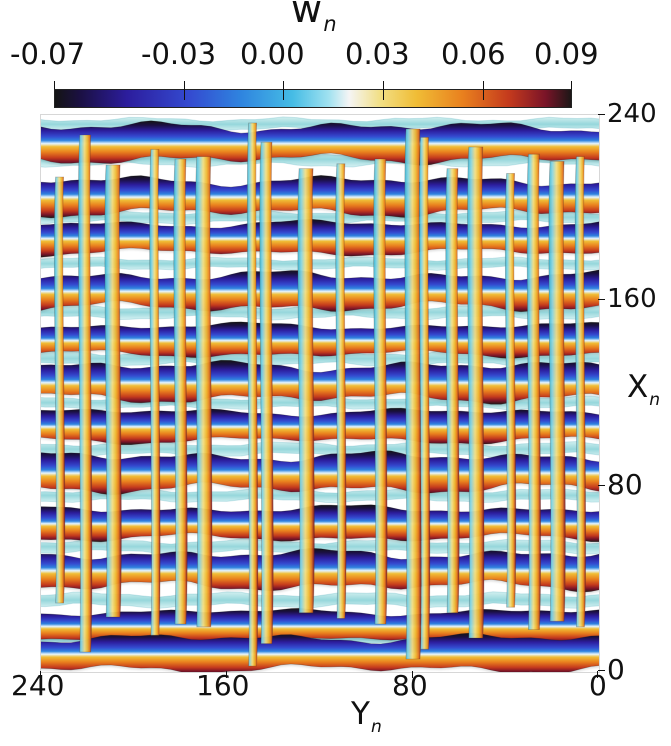  I want to click on colorbar-tick-label-003: 0.03, so click(377, 54).